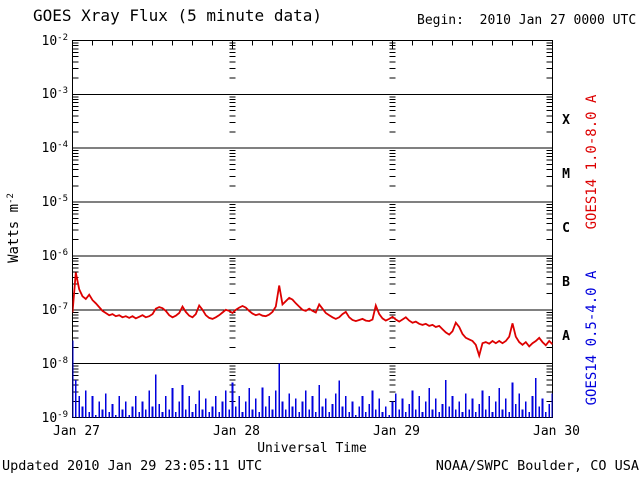 This screenshot has height=480, width=640. Describe the element at coordinates (76, 431) in the screenshot. I see `x-tick-label: Jan 27` at that location.